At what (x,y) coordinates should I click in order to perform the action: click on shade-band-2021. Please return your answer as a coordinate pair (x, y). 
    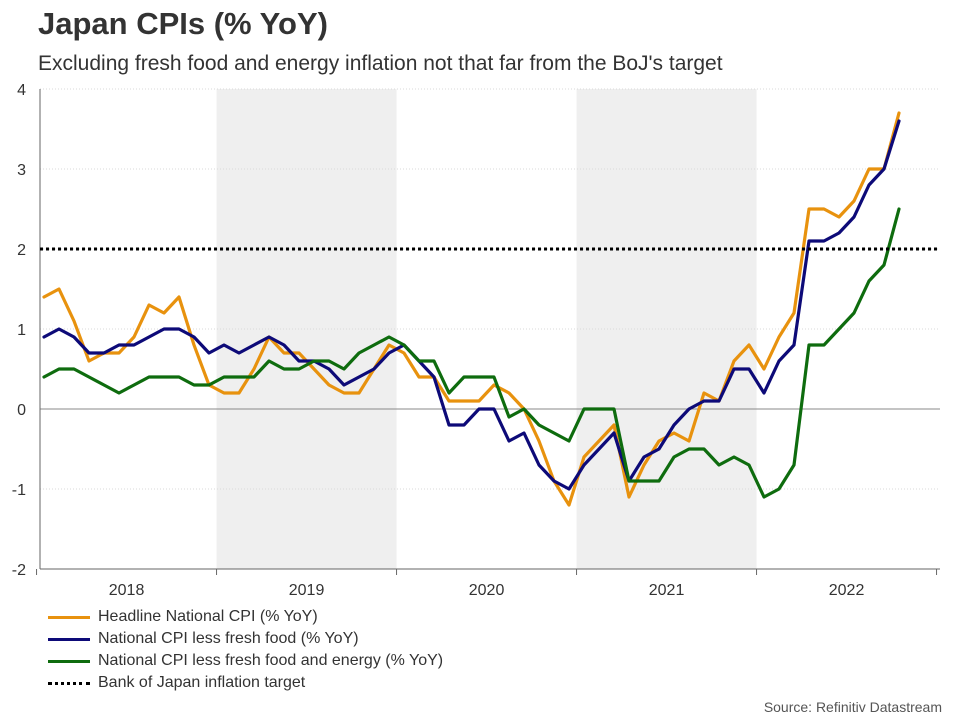
    Looking at the image, I should click on (666, 329).